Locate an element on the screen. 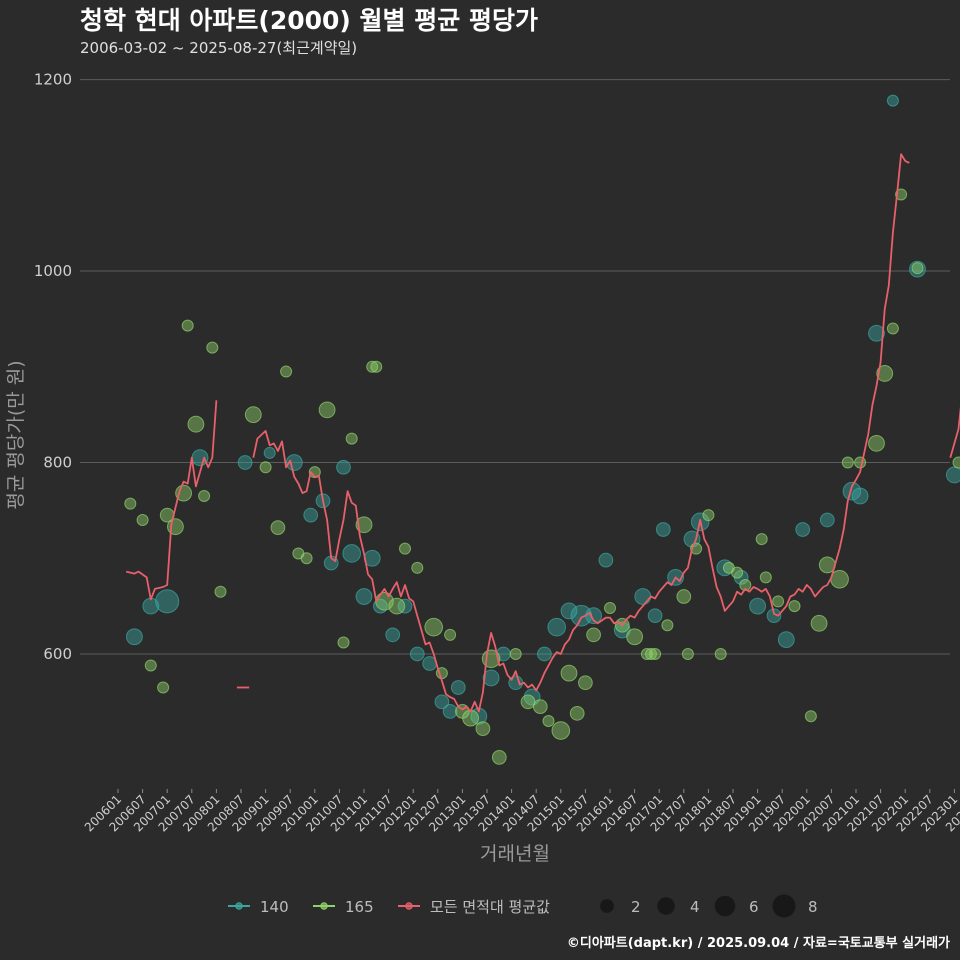  y-tick-label: 800 is located at coordinates (57, 463).